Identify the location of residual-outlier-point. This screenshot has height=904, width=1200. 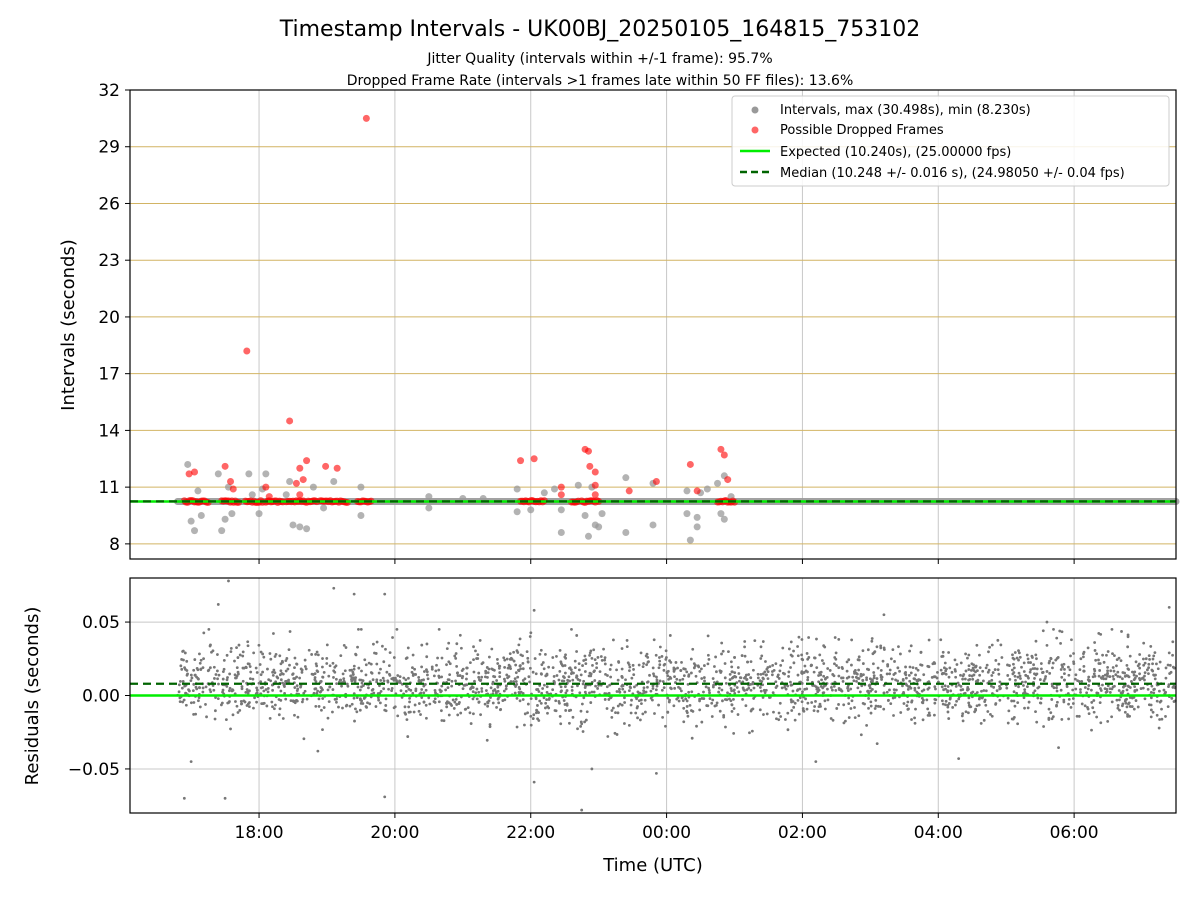
(333, 588).